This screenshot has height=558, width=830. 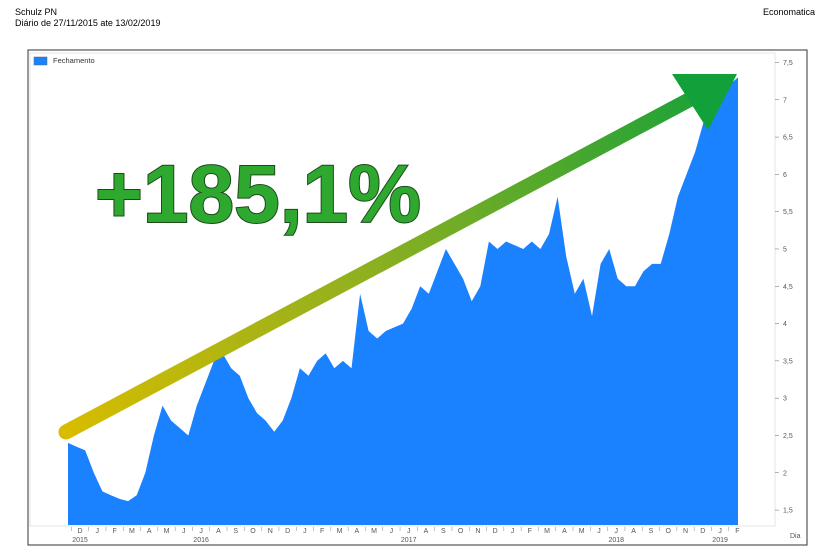 What do you see at coordinates (785, 175) in the screenshot?
I see `y-tick-label: 6` at bounding box center [785, 175].